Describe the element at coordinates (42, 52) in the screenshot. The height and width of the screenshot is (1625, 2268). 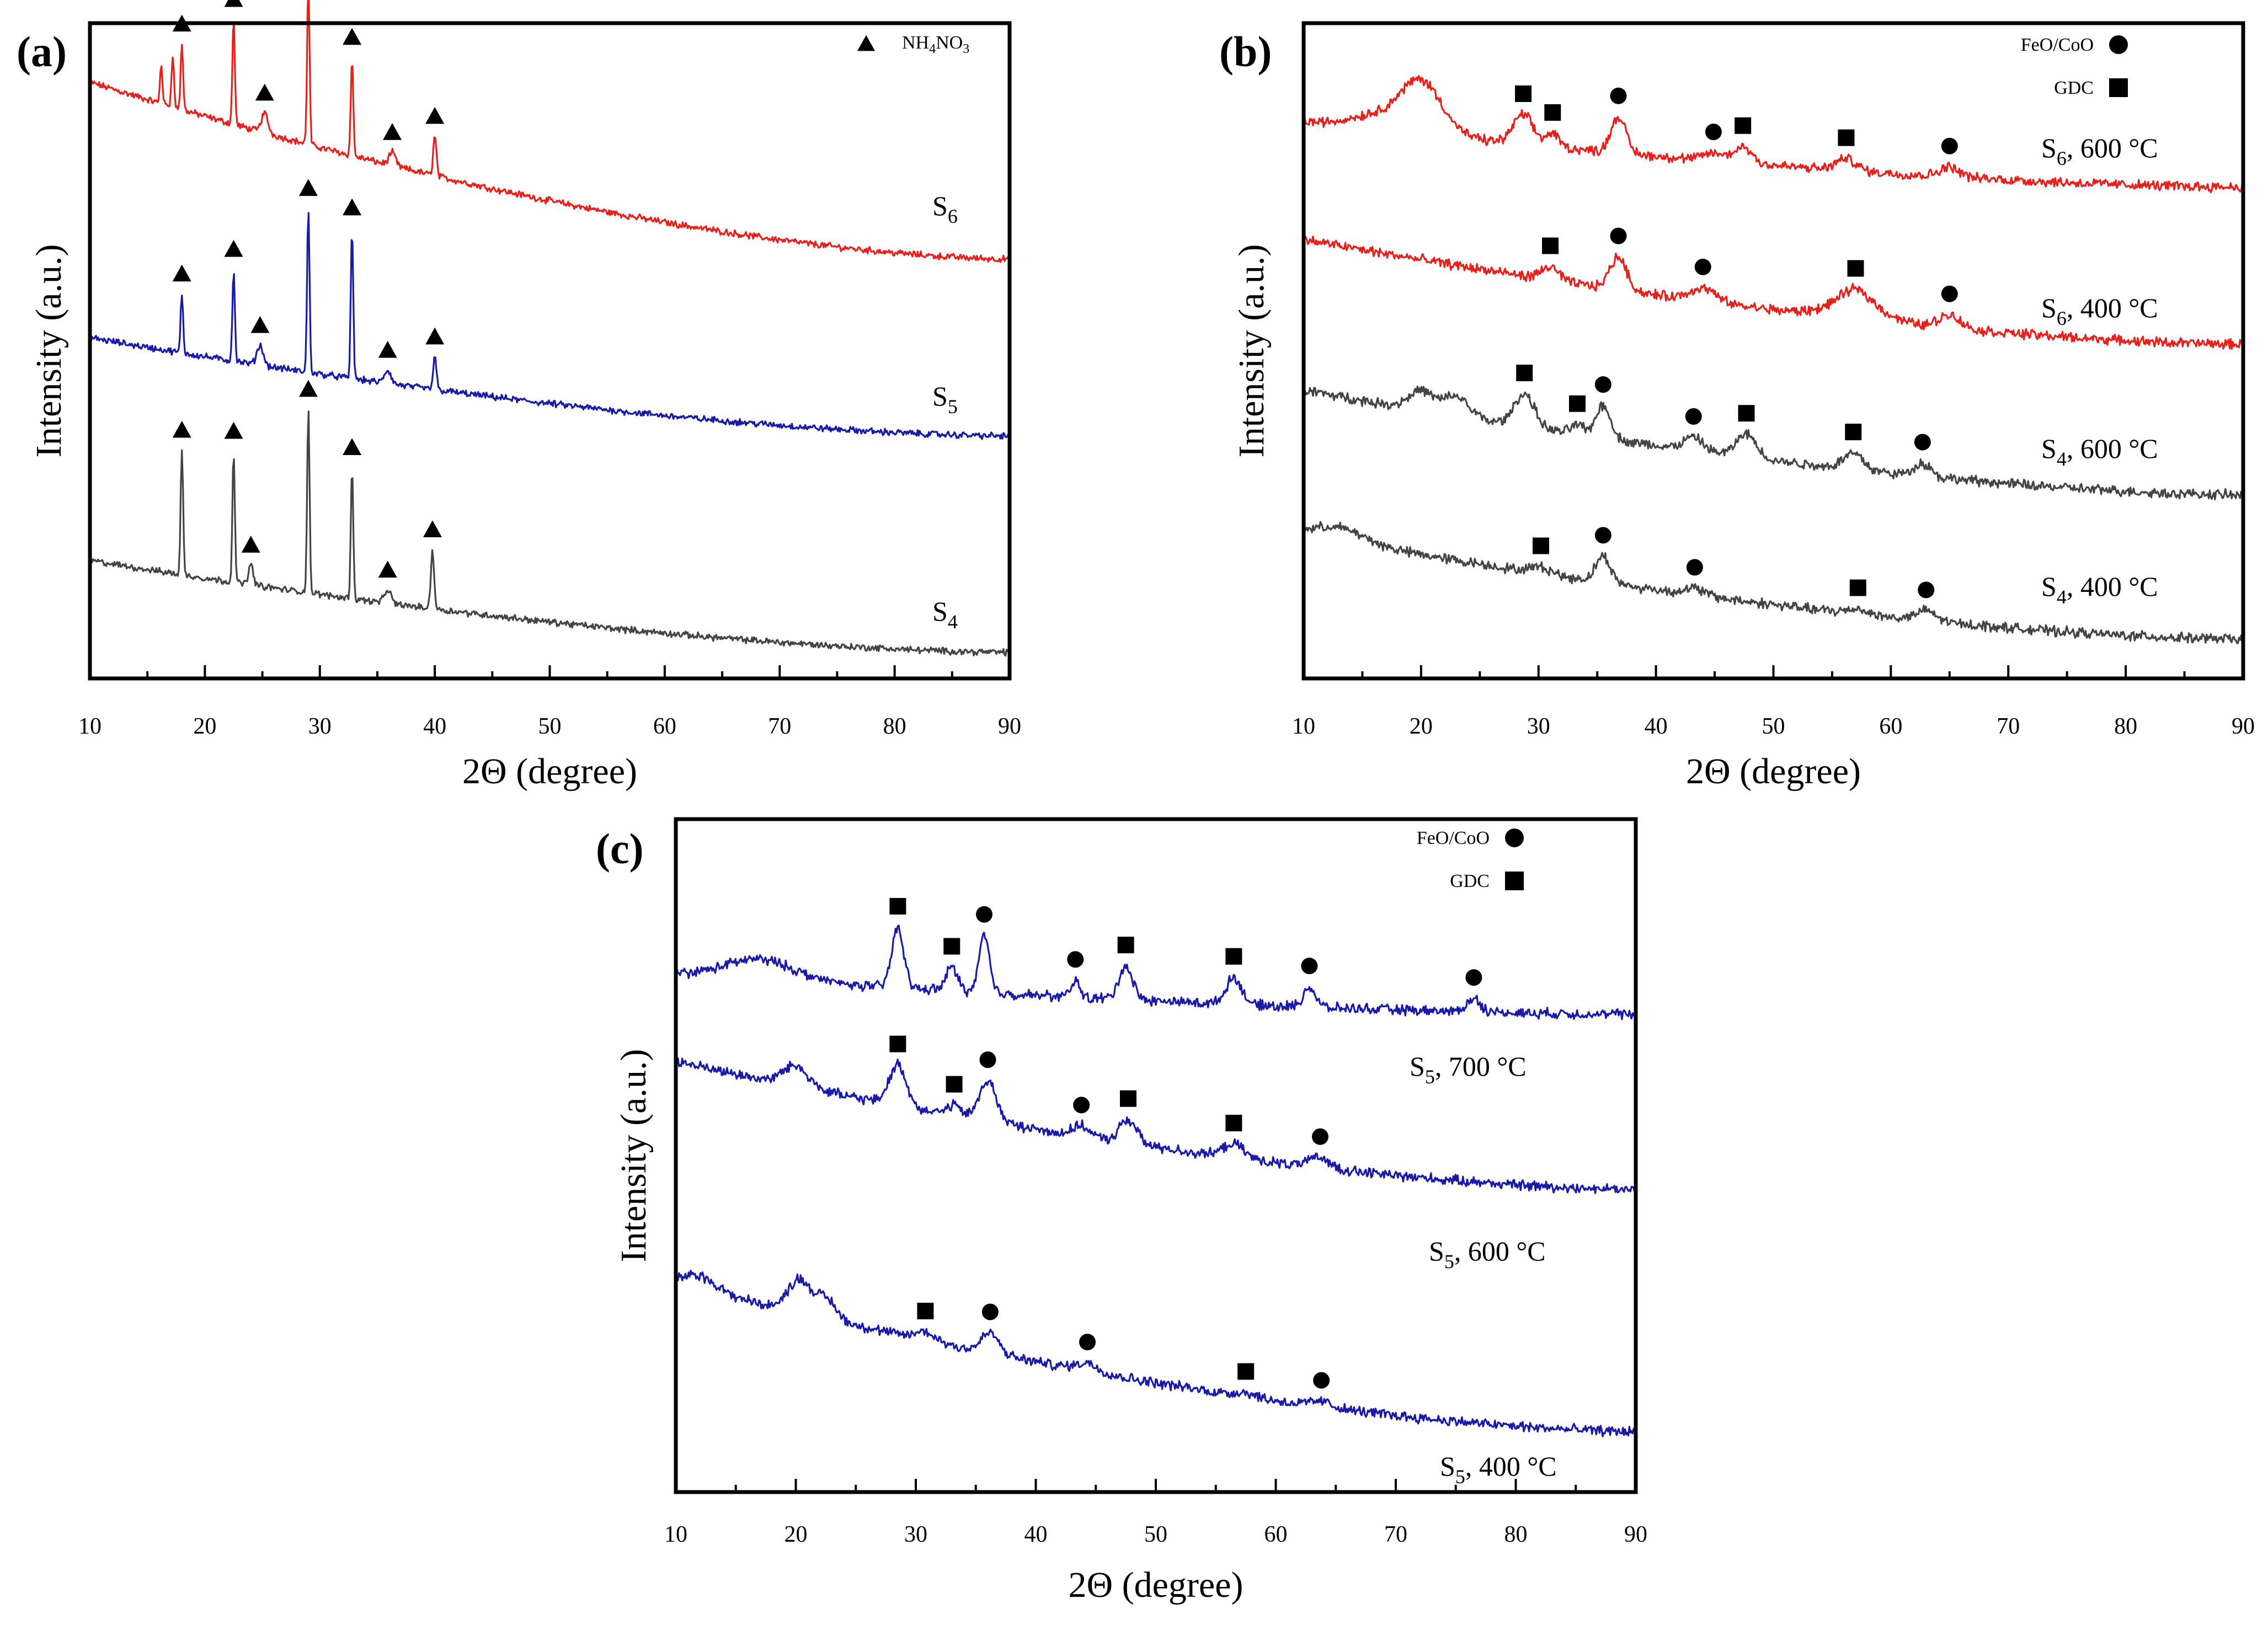
I see `panel-letter: (a)` at that location.